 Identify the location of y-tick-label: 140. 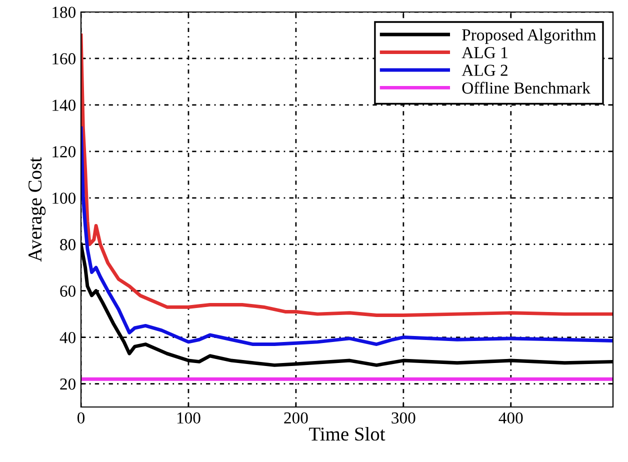
(64, 105).